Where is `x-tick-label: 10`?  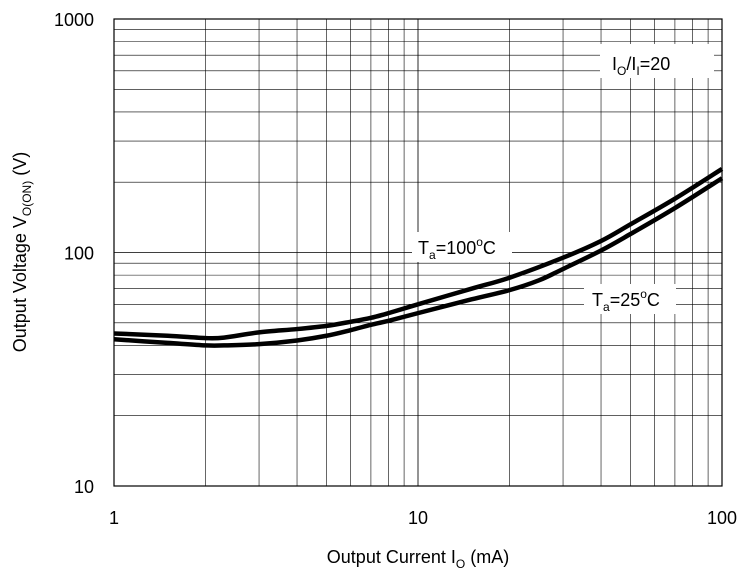 x-tick-label: 10 is located at coordinates (418, 518).